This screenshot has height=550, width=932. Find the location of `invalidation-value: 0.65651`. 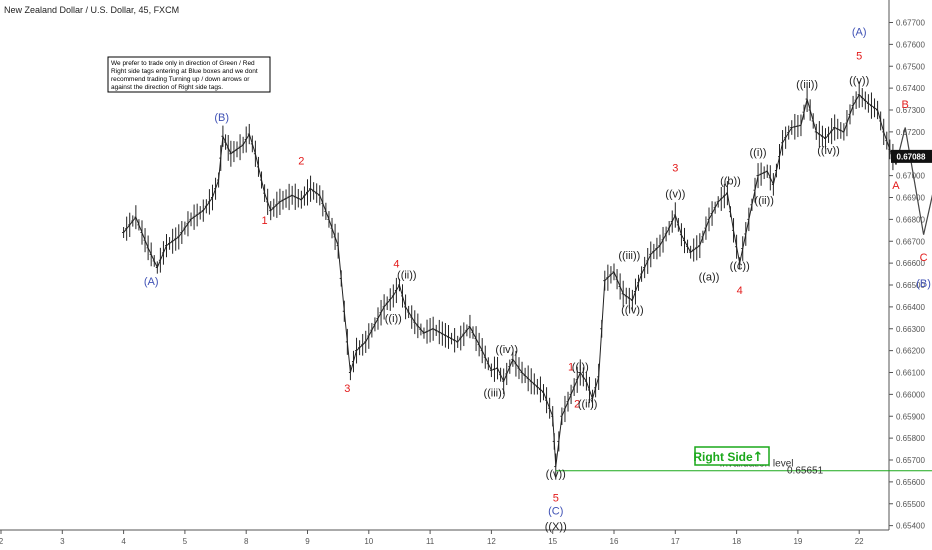

invalidation-value: 0.65651 is located at coordinates (805, 471).